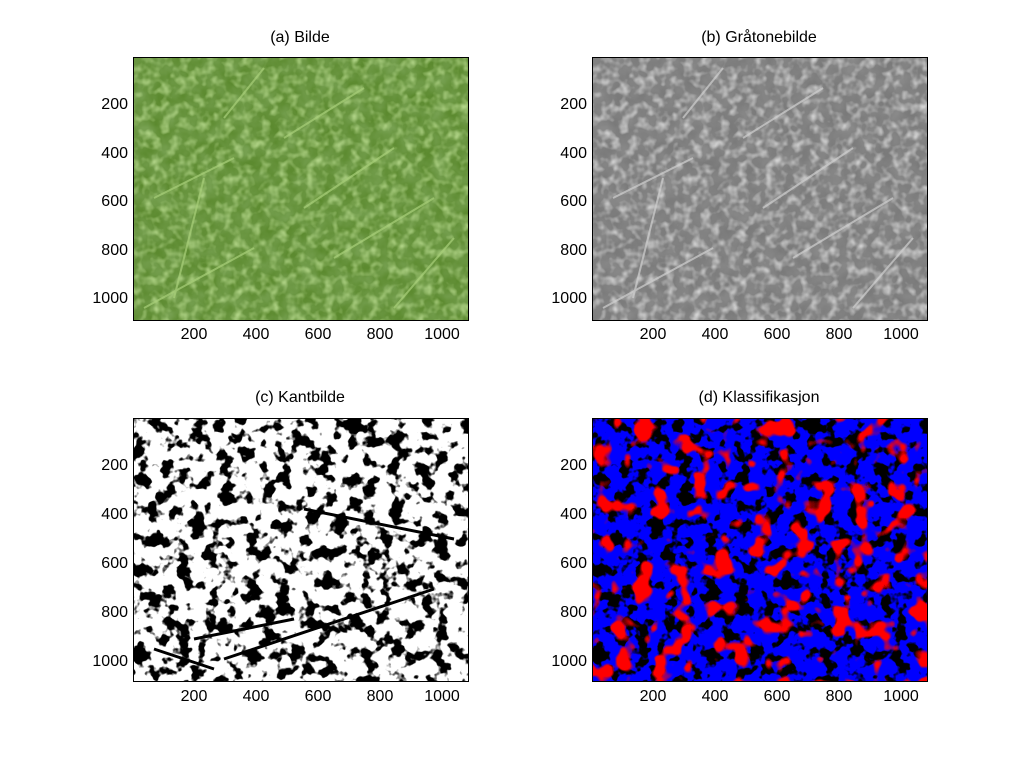 The image size is (1024, 767). What do you see at coordinates (759, 37) in the screenshot?
I see `panel-title: (b) Gråtonebilde` at bounding box center [759, 37].